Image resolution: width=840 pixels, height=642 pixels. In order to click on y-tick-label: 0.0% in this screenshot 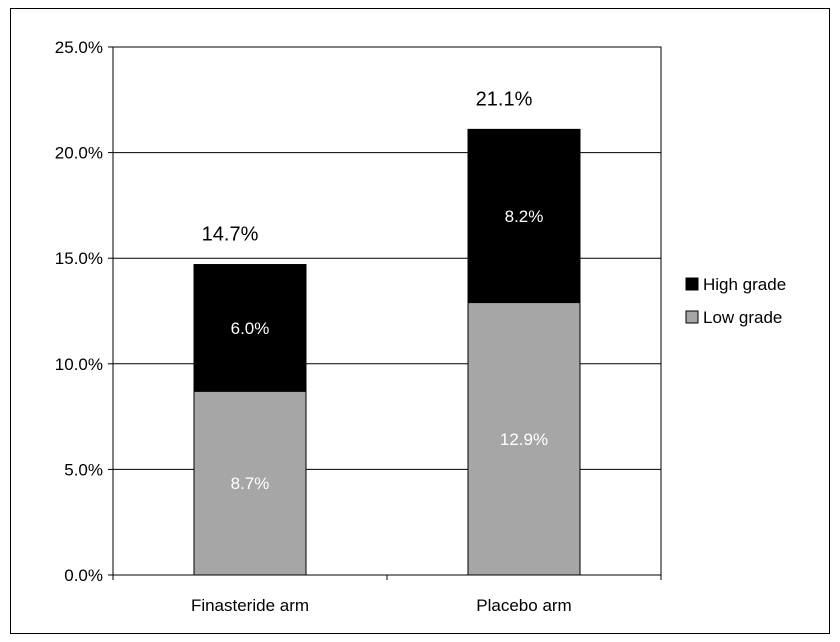, I will do `click(83, 575)`.